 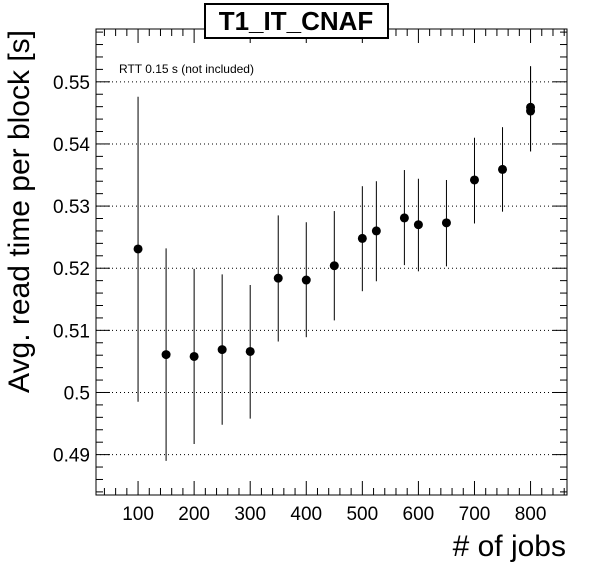 I want to click on y-tick-label: 0.5, so click(x=77, y=393).